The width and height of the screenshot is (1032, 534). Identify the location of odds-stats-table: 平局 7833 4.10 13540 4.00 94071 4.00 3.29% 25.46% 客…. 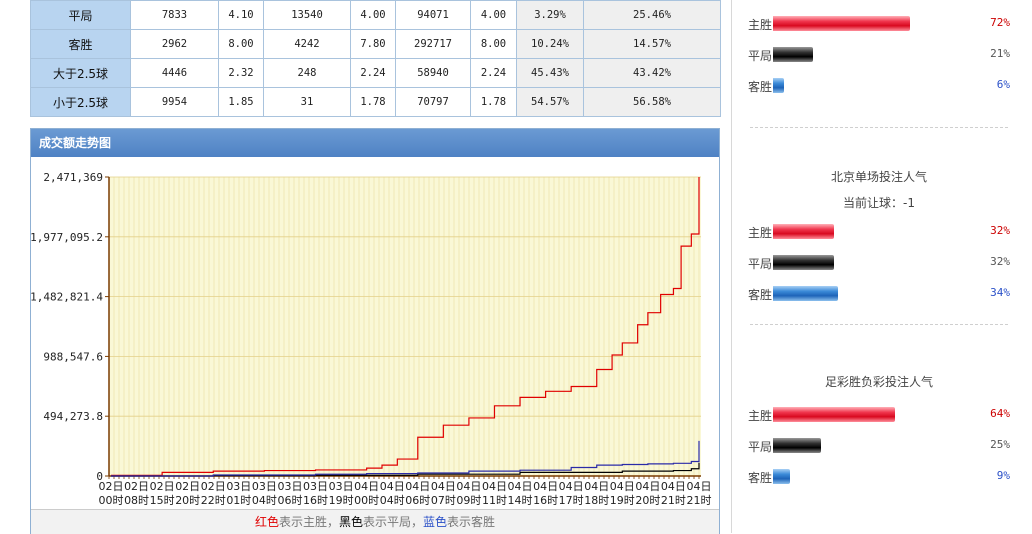
(375, 58).